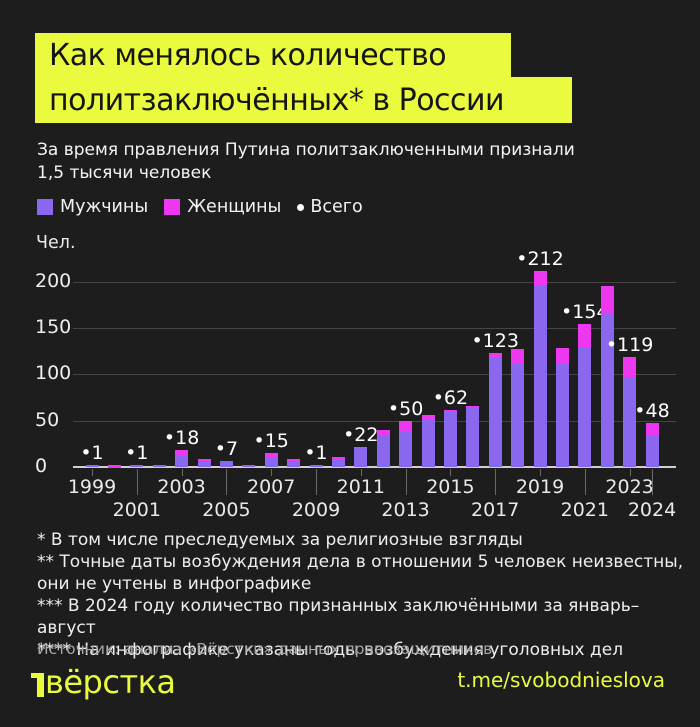 The width and height of the screenshot is (700, 727). Describe the element at coordinates (56, 243) in the screenshot. I see `y-axis-unit-label: Чел.` at that location.